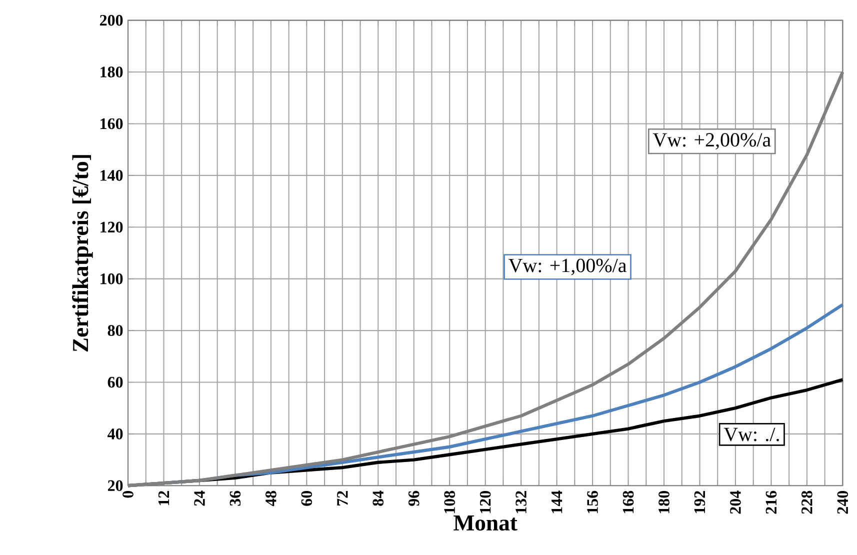 The width and height of the screenshot is (857, 555). I want to click on x-axis-title: Monat, so click(486, 523).